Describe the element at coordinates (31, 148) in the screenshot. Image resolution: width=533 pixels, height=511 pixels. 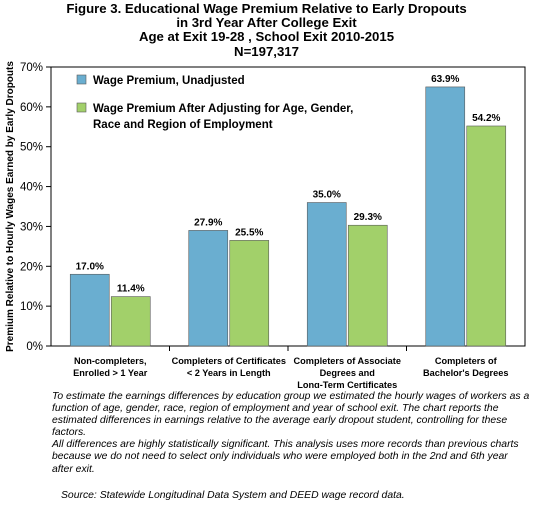
I see `y-tick-label: 50%` at that location.